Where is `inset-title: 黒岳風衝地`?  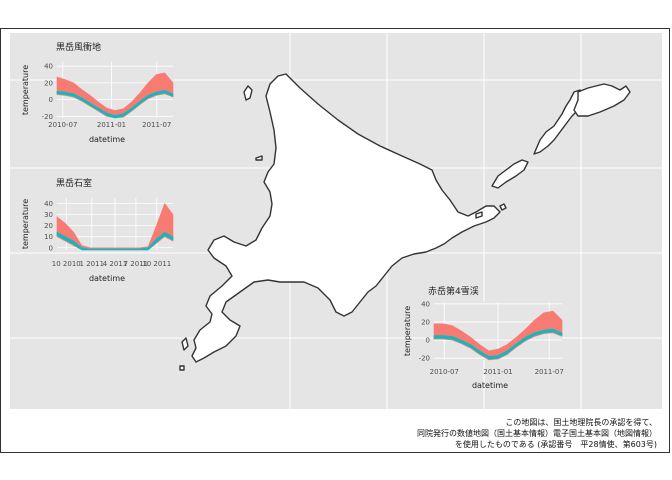
inset-title: 黒岳風衝地 is located at coordinates (78, 47).